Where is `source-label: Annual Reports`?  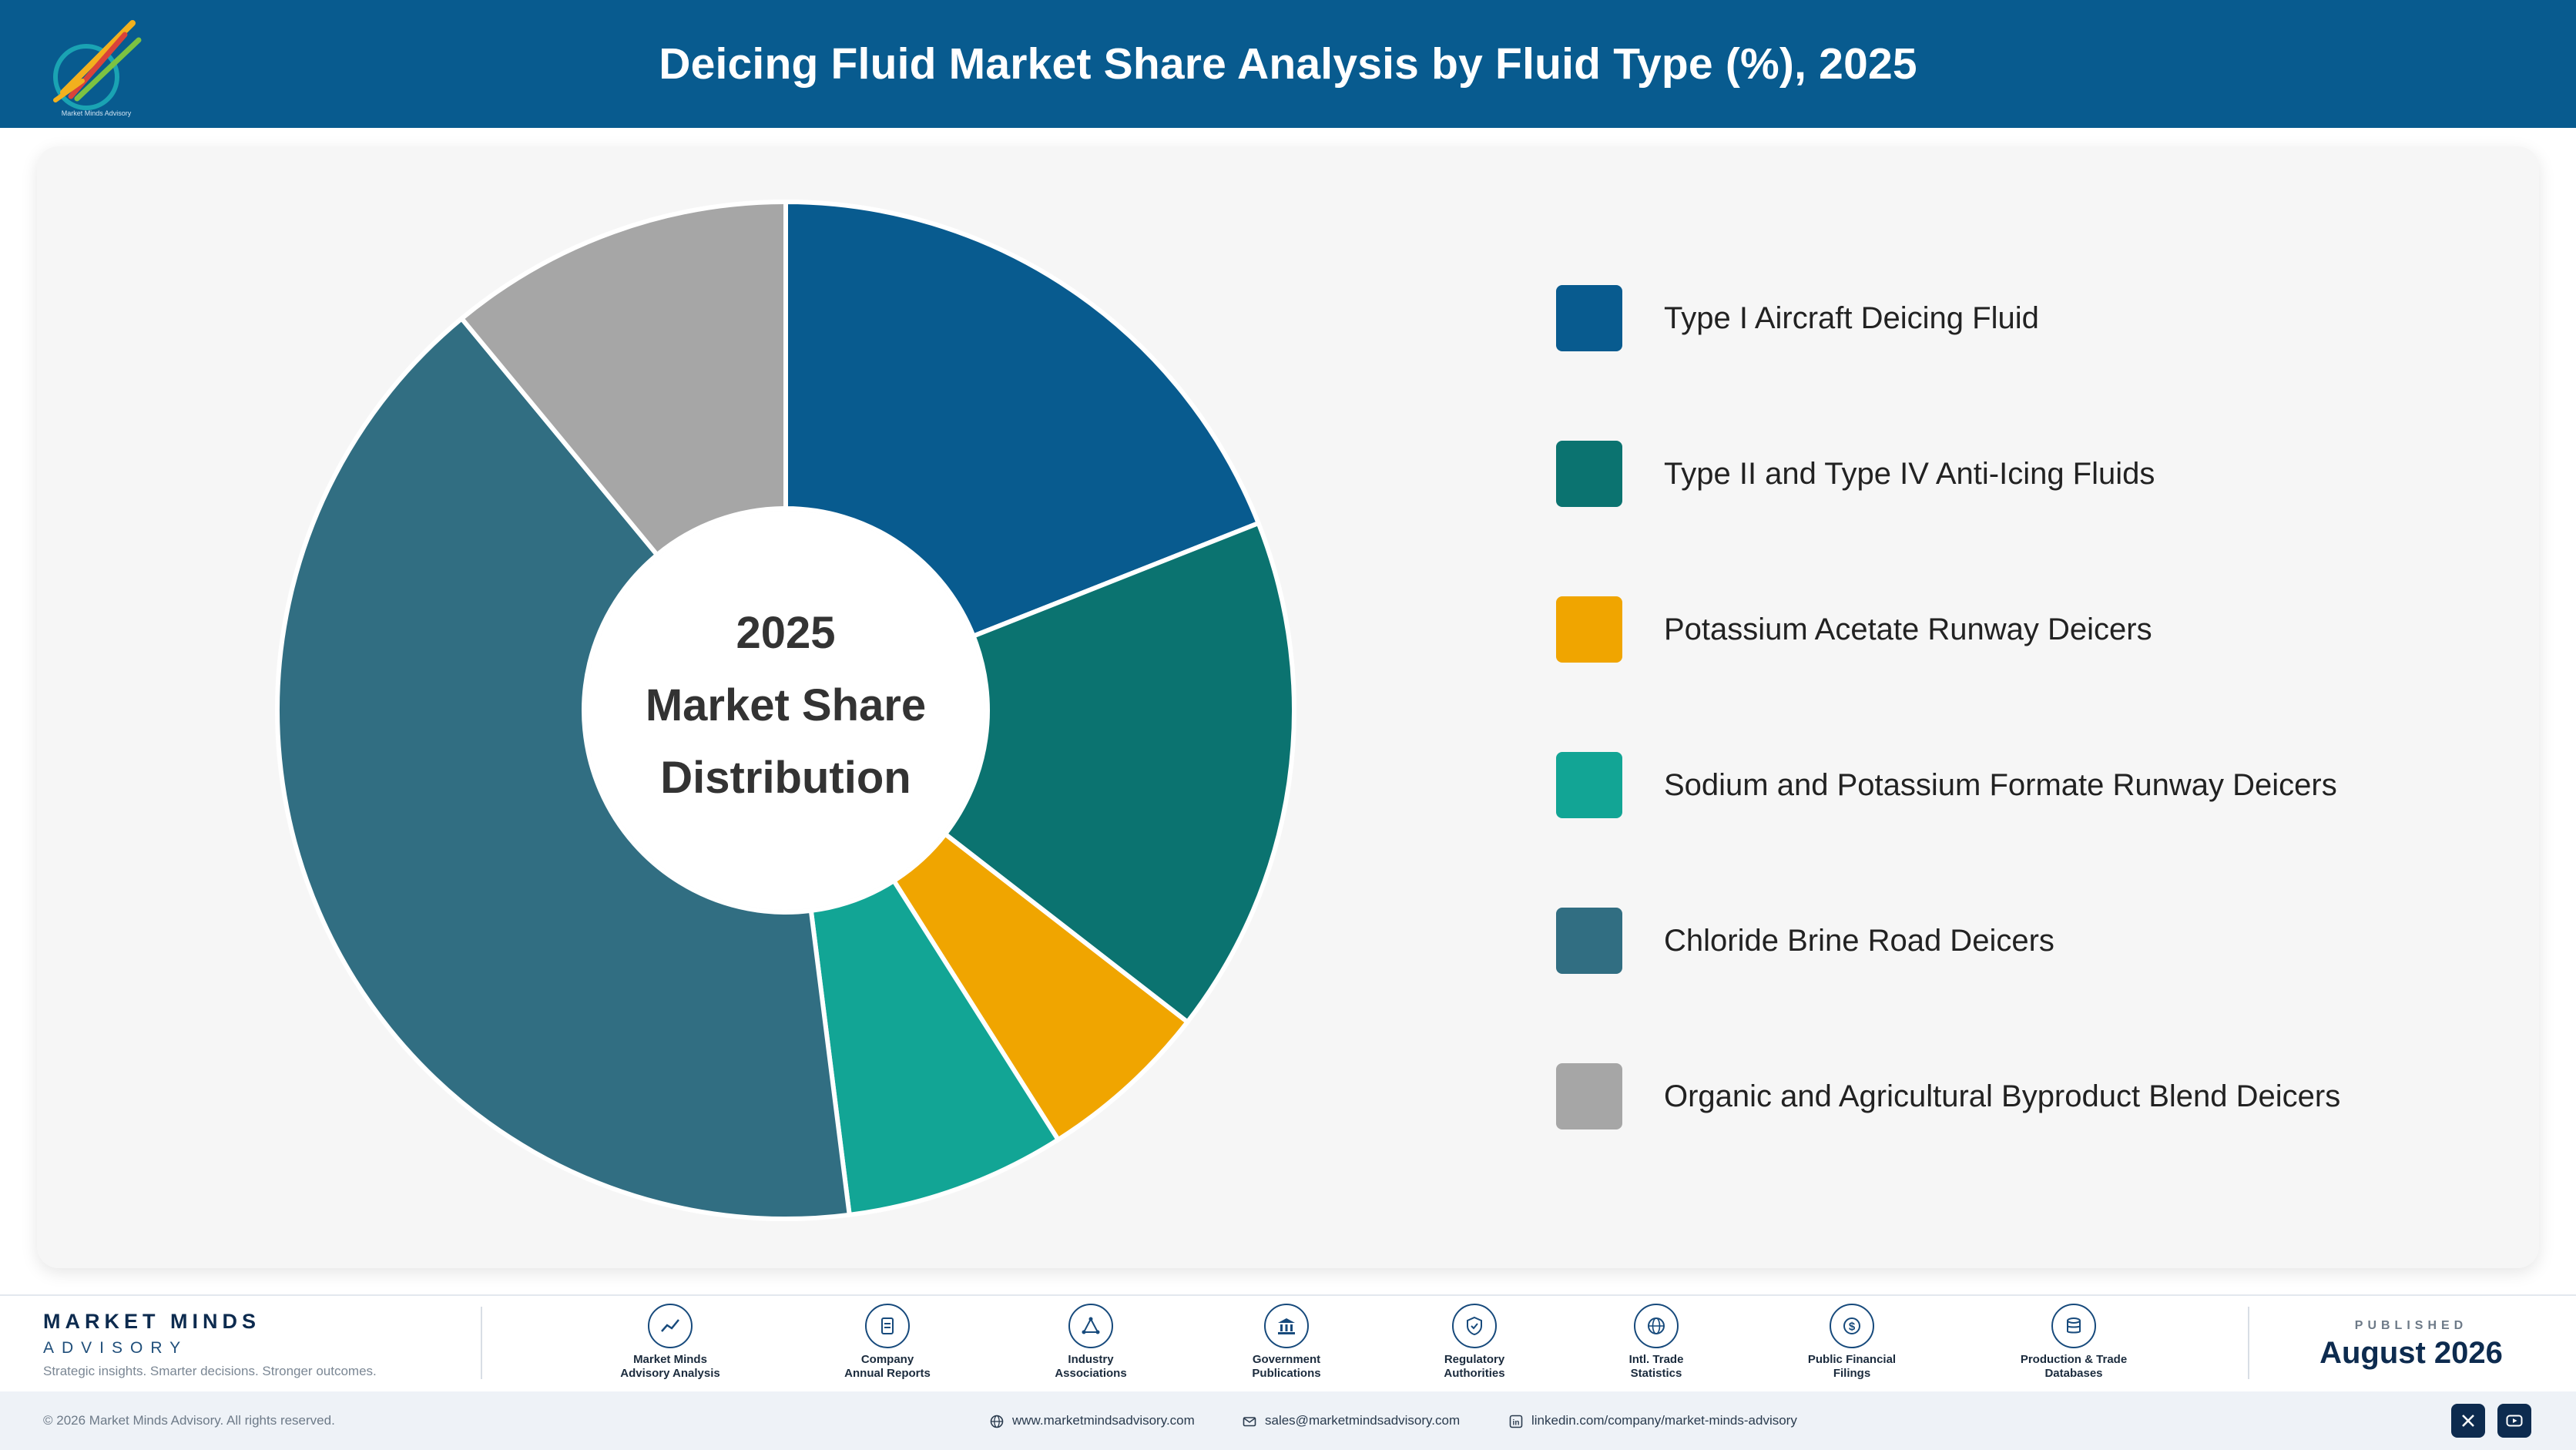 source-label: Annual Reports is located at coordinates (887, 1373).